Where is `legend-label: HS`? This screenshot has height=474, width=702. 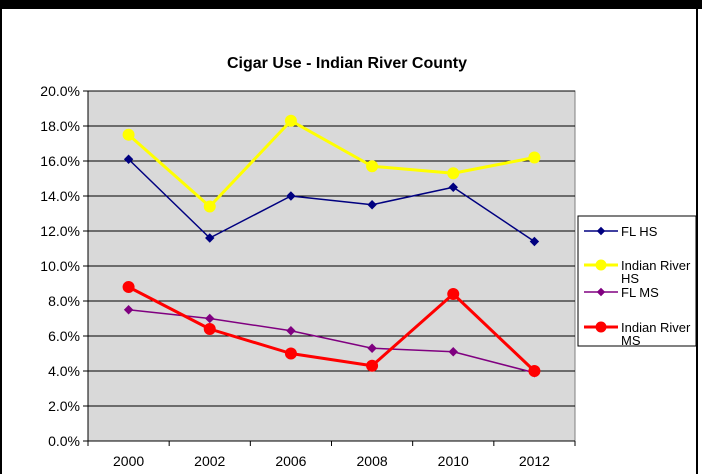
legend-label: HS is located at coordinates (630, 278).